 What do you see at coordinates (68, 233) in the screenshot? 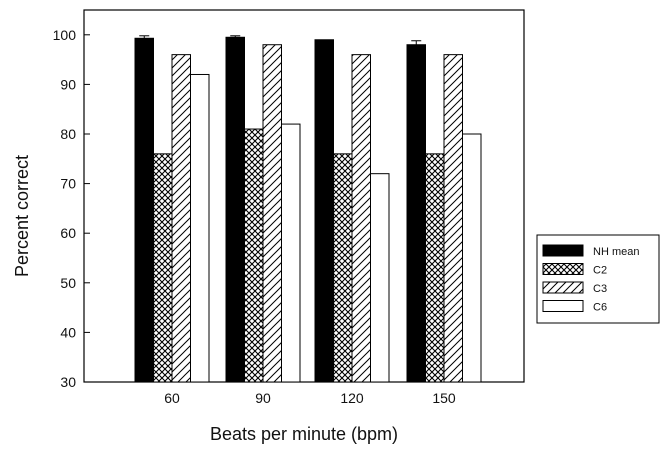
I see `y-tick-label: 60` at bounding box center [68, 233].